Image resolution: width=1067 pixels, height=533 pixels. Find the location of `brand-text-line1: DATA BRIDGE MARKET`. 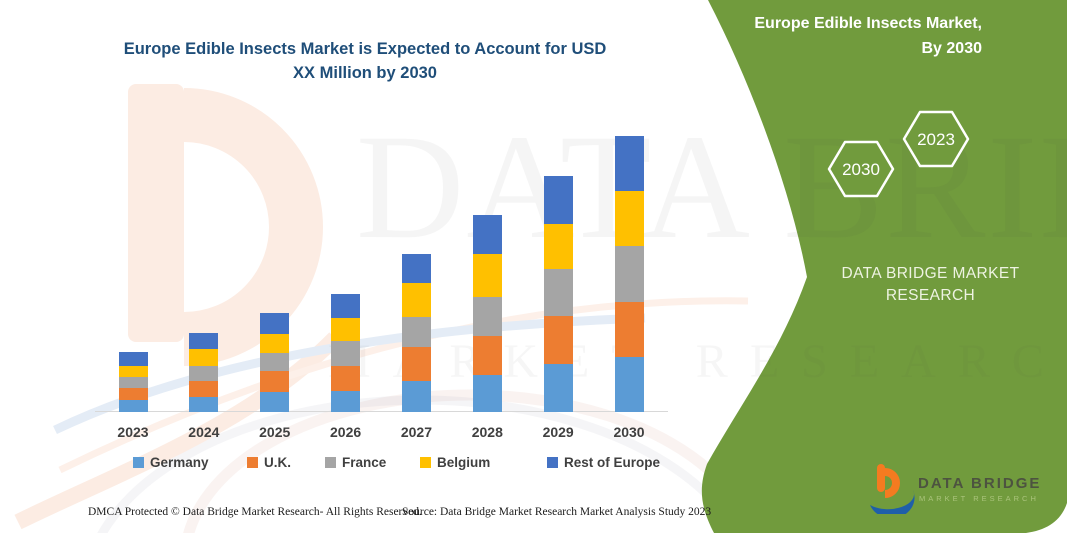

brand-text-line1: DATA BRIDGE MARKET is located at coordinates (930, 273).